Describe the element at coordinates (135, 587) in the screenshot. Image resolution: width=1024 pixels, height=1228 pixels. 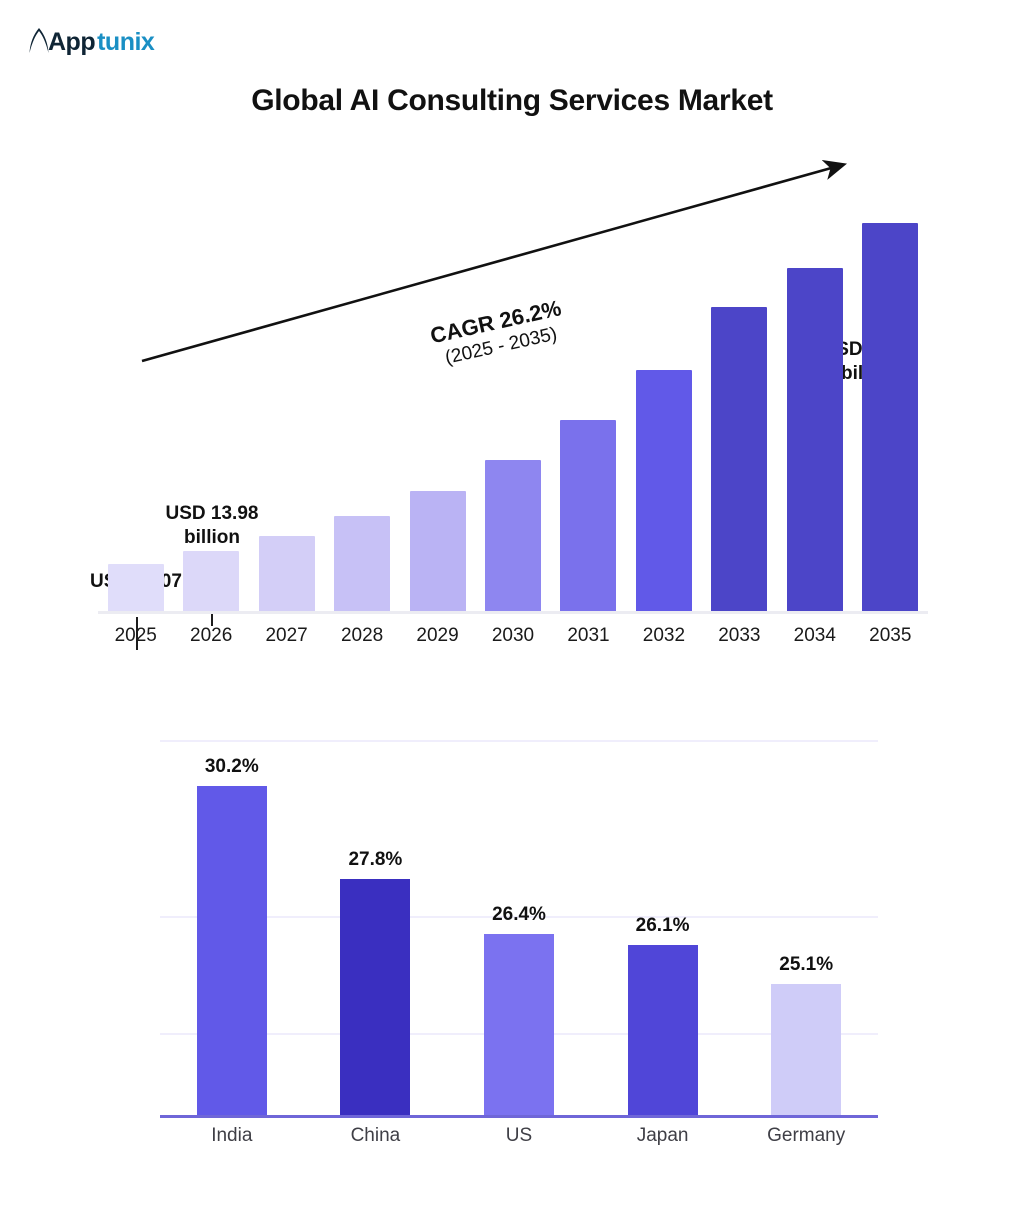
I see `bar-2025` at that location.